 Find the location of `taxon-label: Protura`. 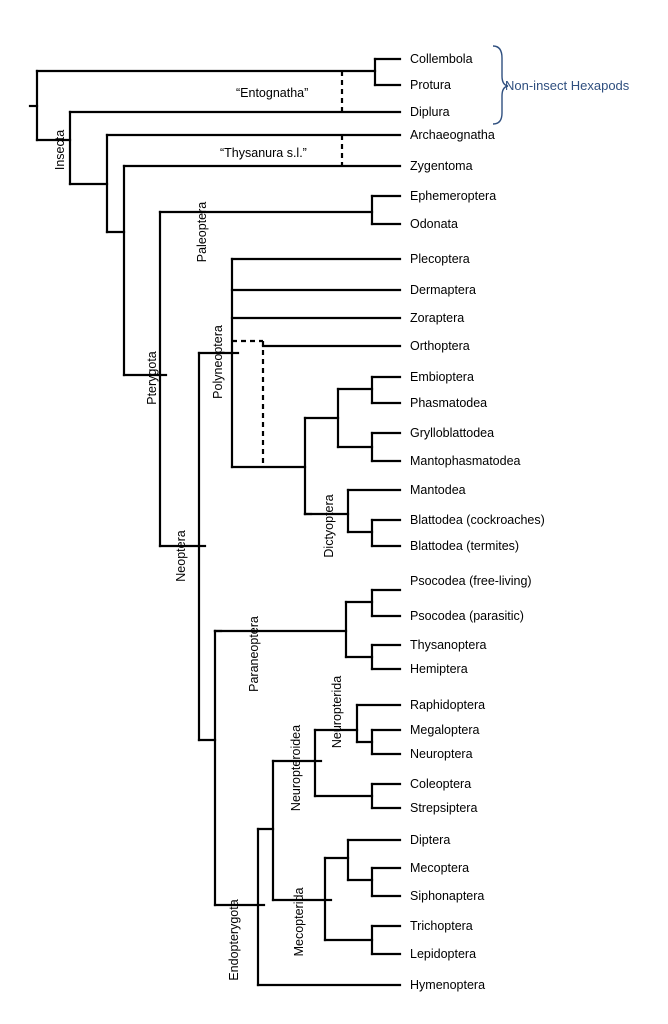

taxon-label: Protura is located at coordinates (430, 85).